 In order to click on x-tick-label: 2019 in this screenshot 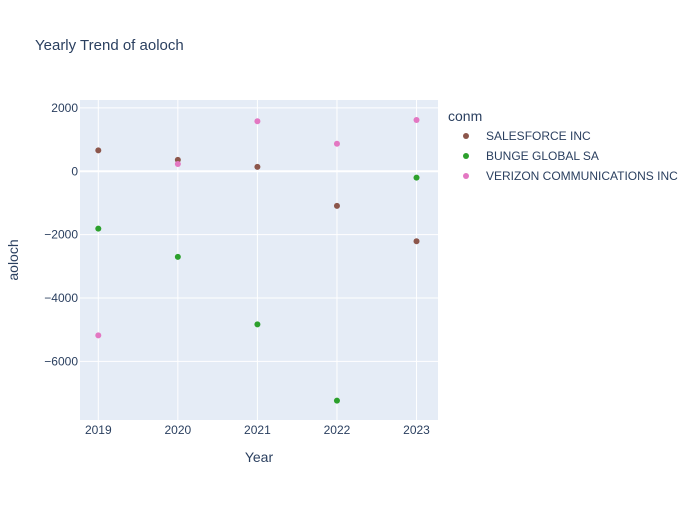, I will do `click(98, 430)`.